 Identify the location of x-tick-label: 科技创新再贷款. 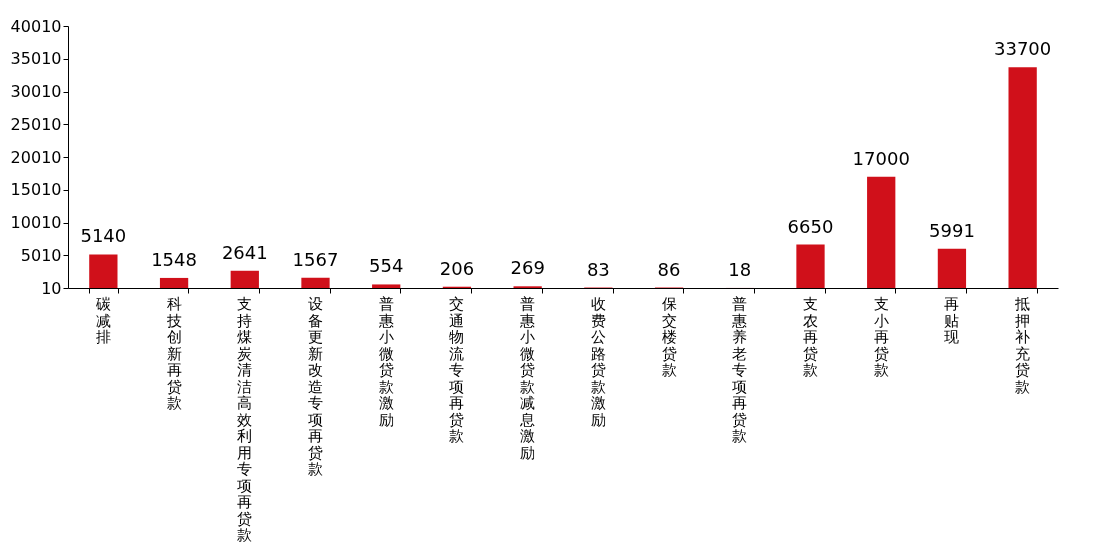
(173, 353).